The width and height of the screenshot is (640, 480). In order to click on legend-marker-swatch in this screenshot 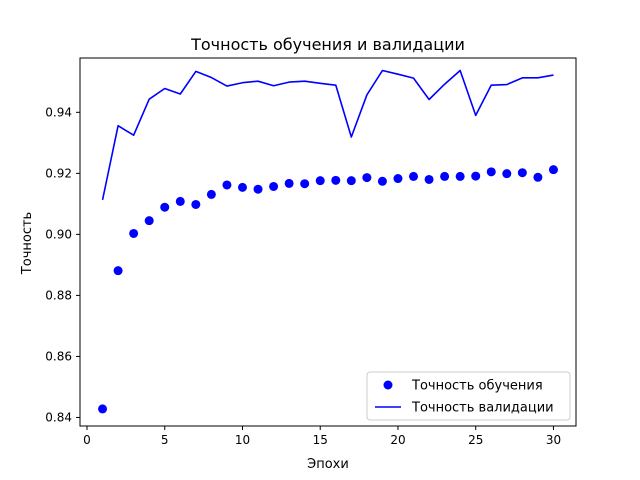, I will do `click(388, 385)`.